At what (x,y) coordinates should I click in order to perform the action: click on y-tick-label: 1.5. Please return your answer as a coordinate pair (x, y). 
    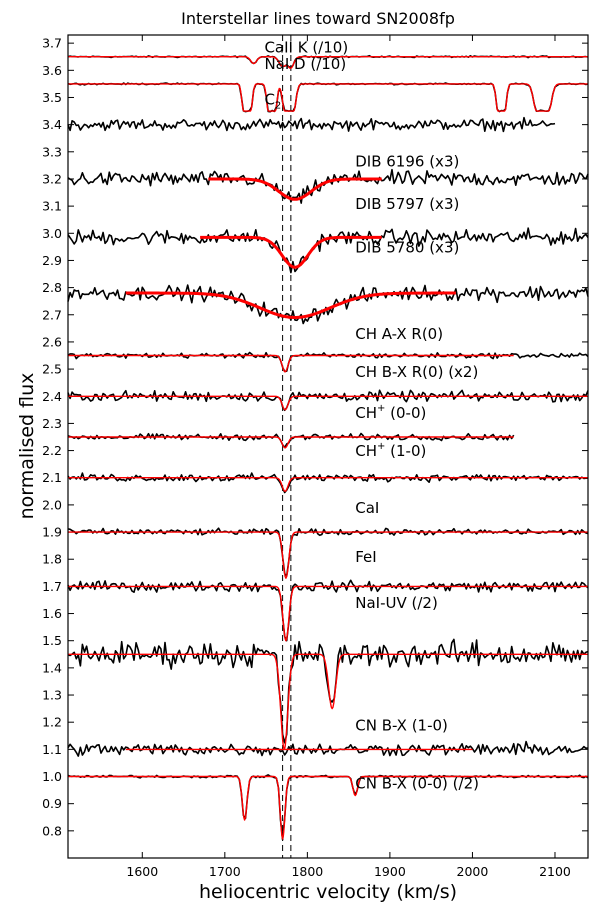
    Looking at the image, I should click on (52, 640).